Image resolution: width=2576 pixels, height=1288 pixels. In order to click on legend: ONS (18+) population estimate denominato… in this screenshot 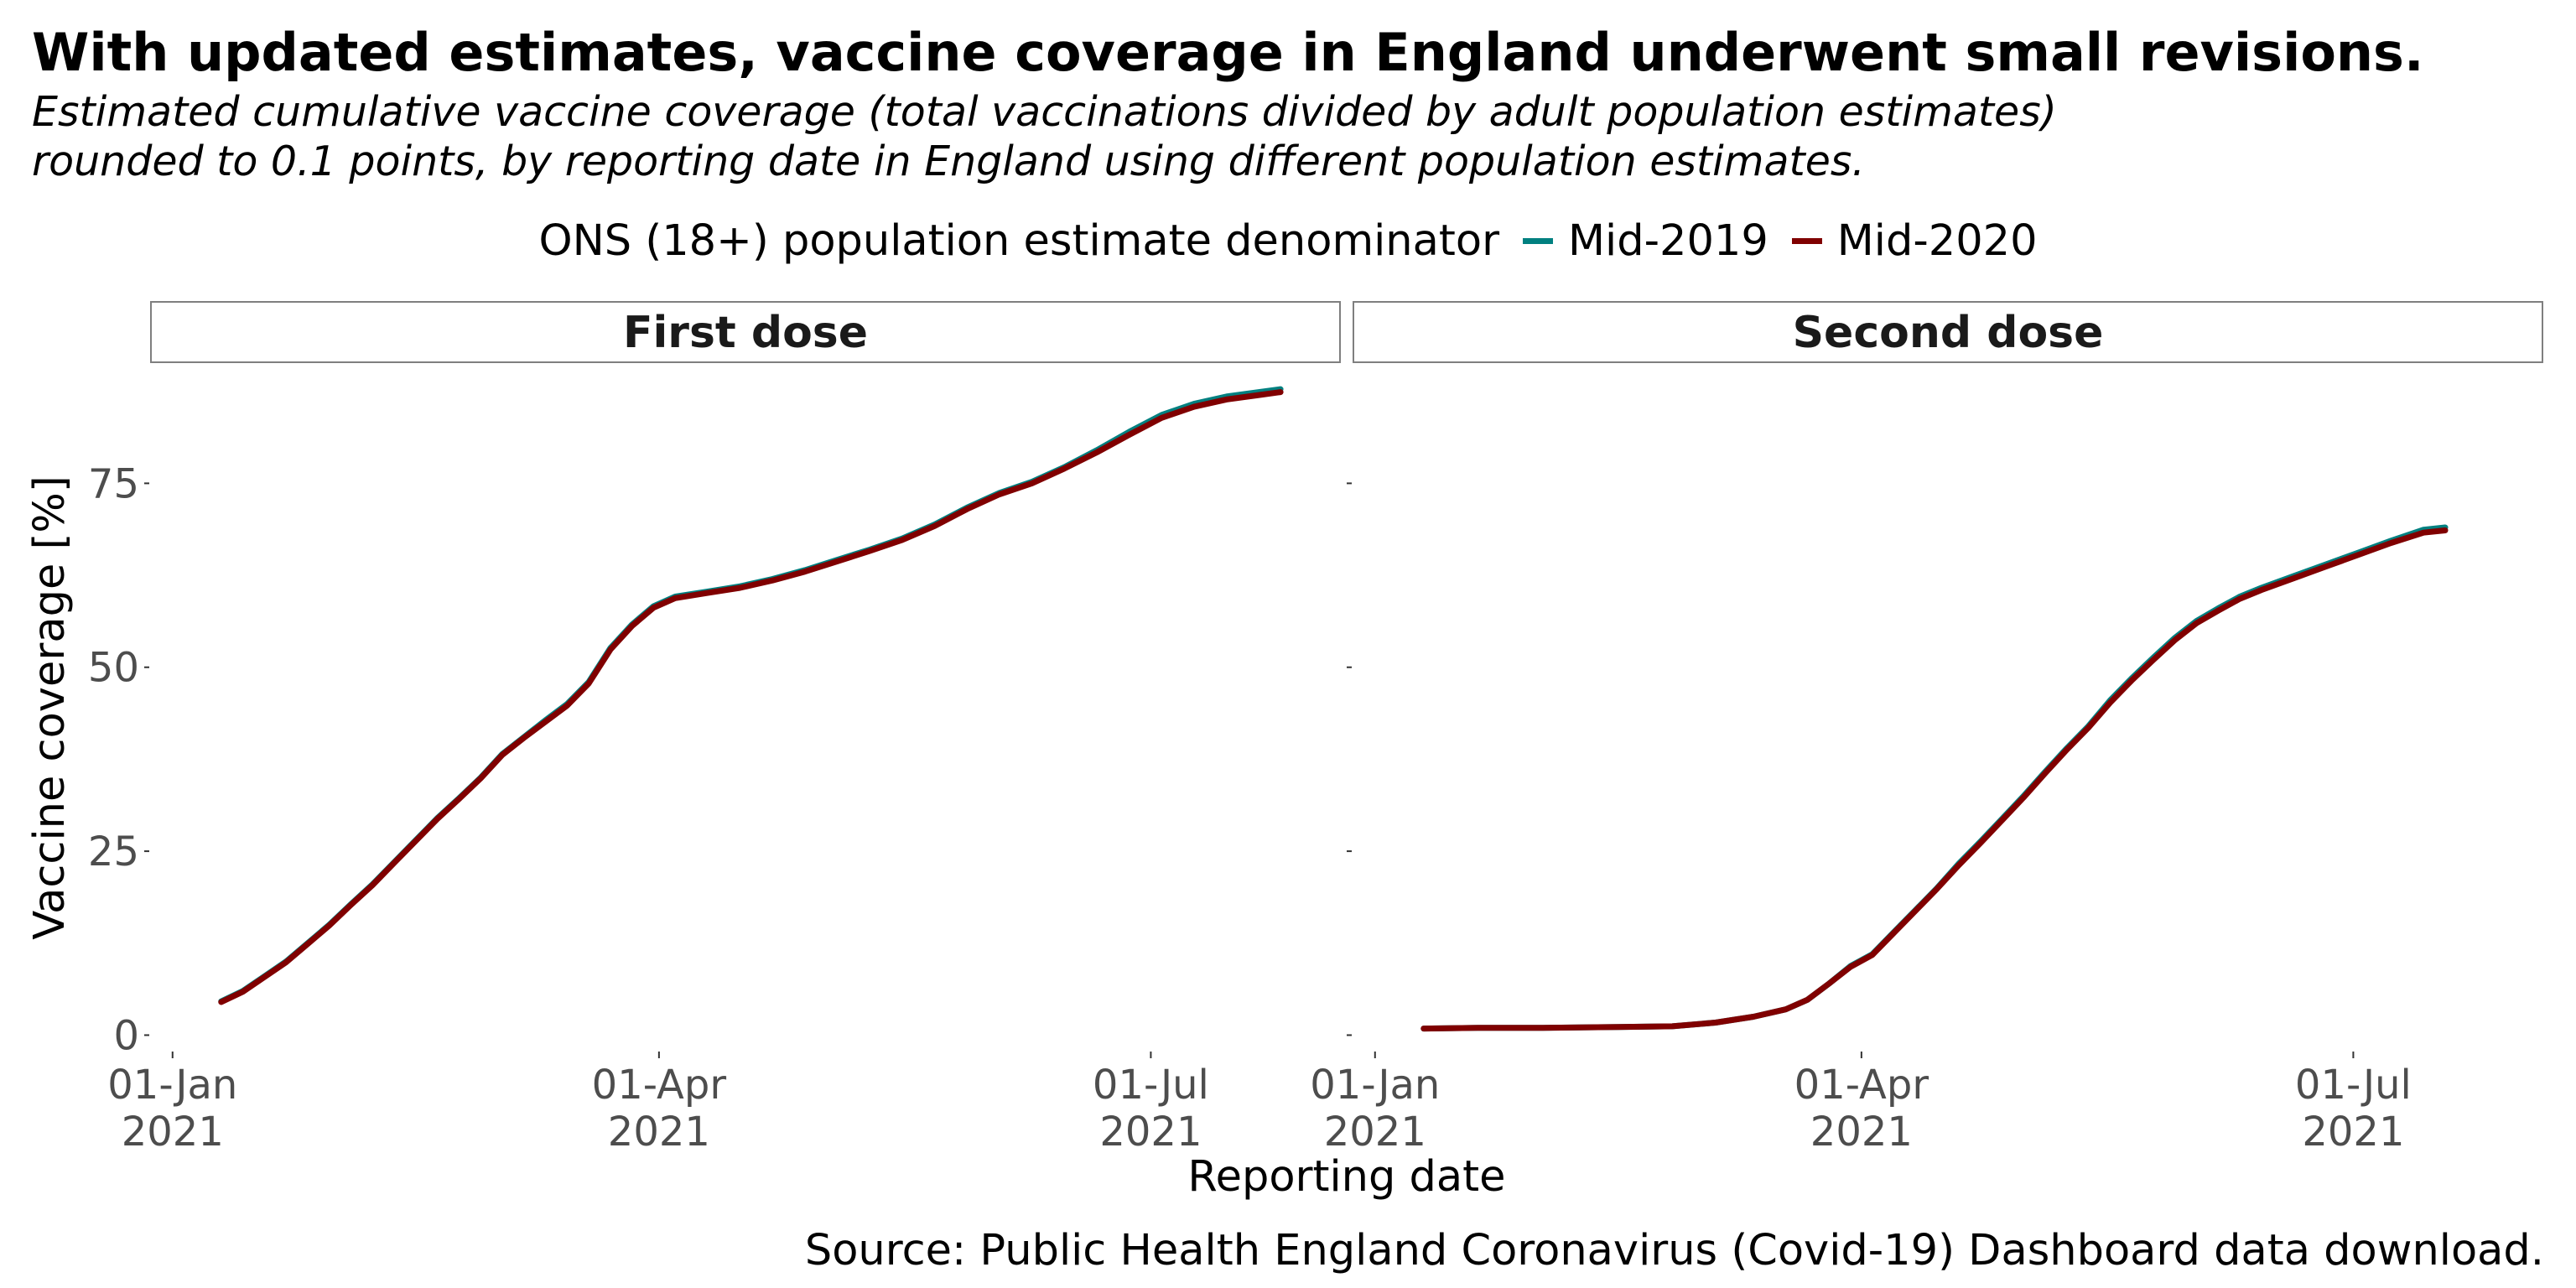, I will do `click(1288, 241)`.